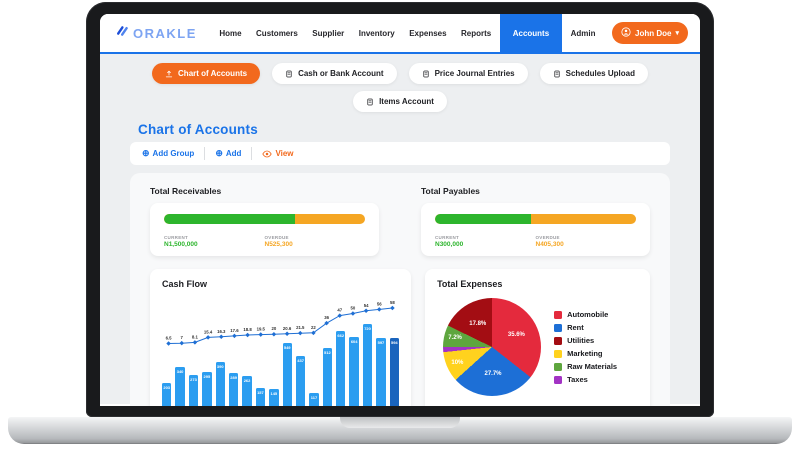 The image size is (800, 450). Describe the element at coordinates (274, 397) in the screenshot. I see `bar: 145` at that location.